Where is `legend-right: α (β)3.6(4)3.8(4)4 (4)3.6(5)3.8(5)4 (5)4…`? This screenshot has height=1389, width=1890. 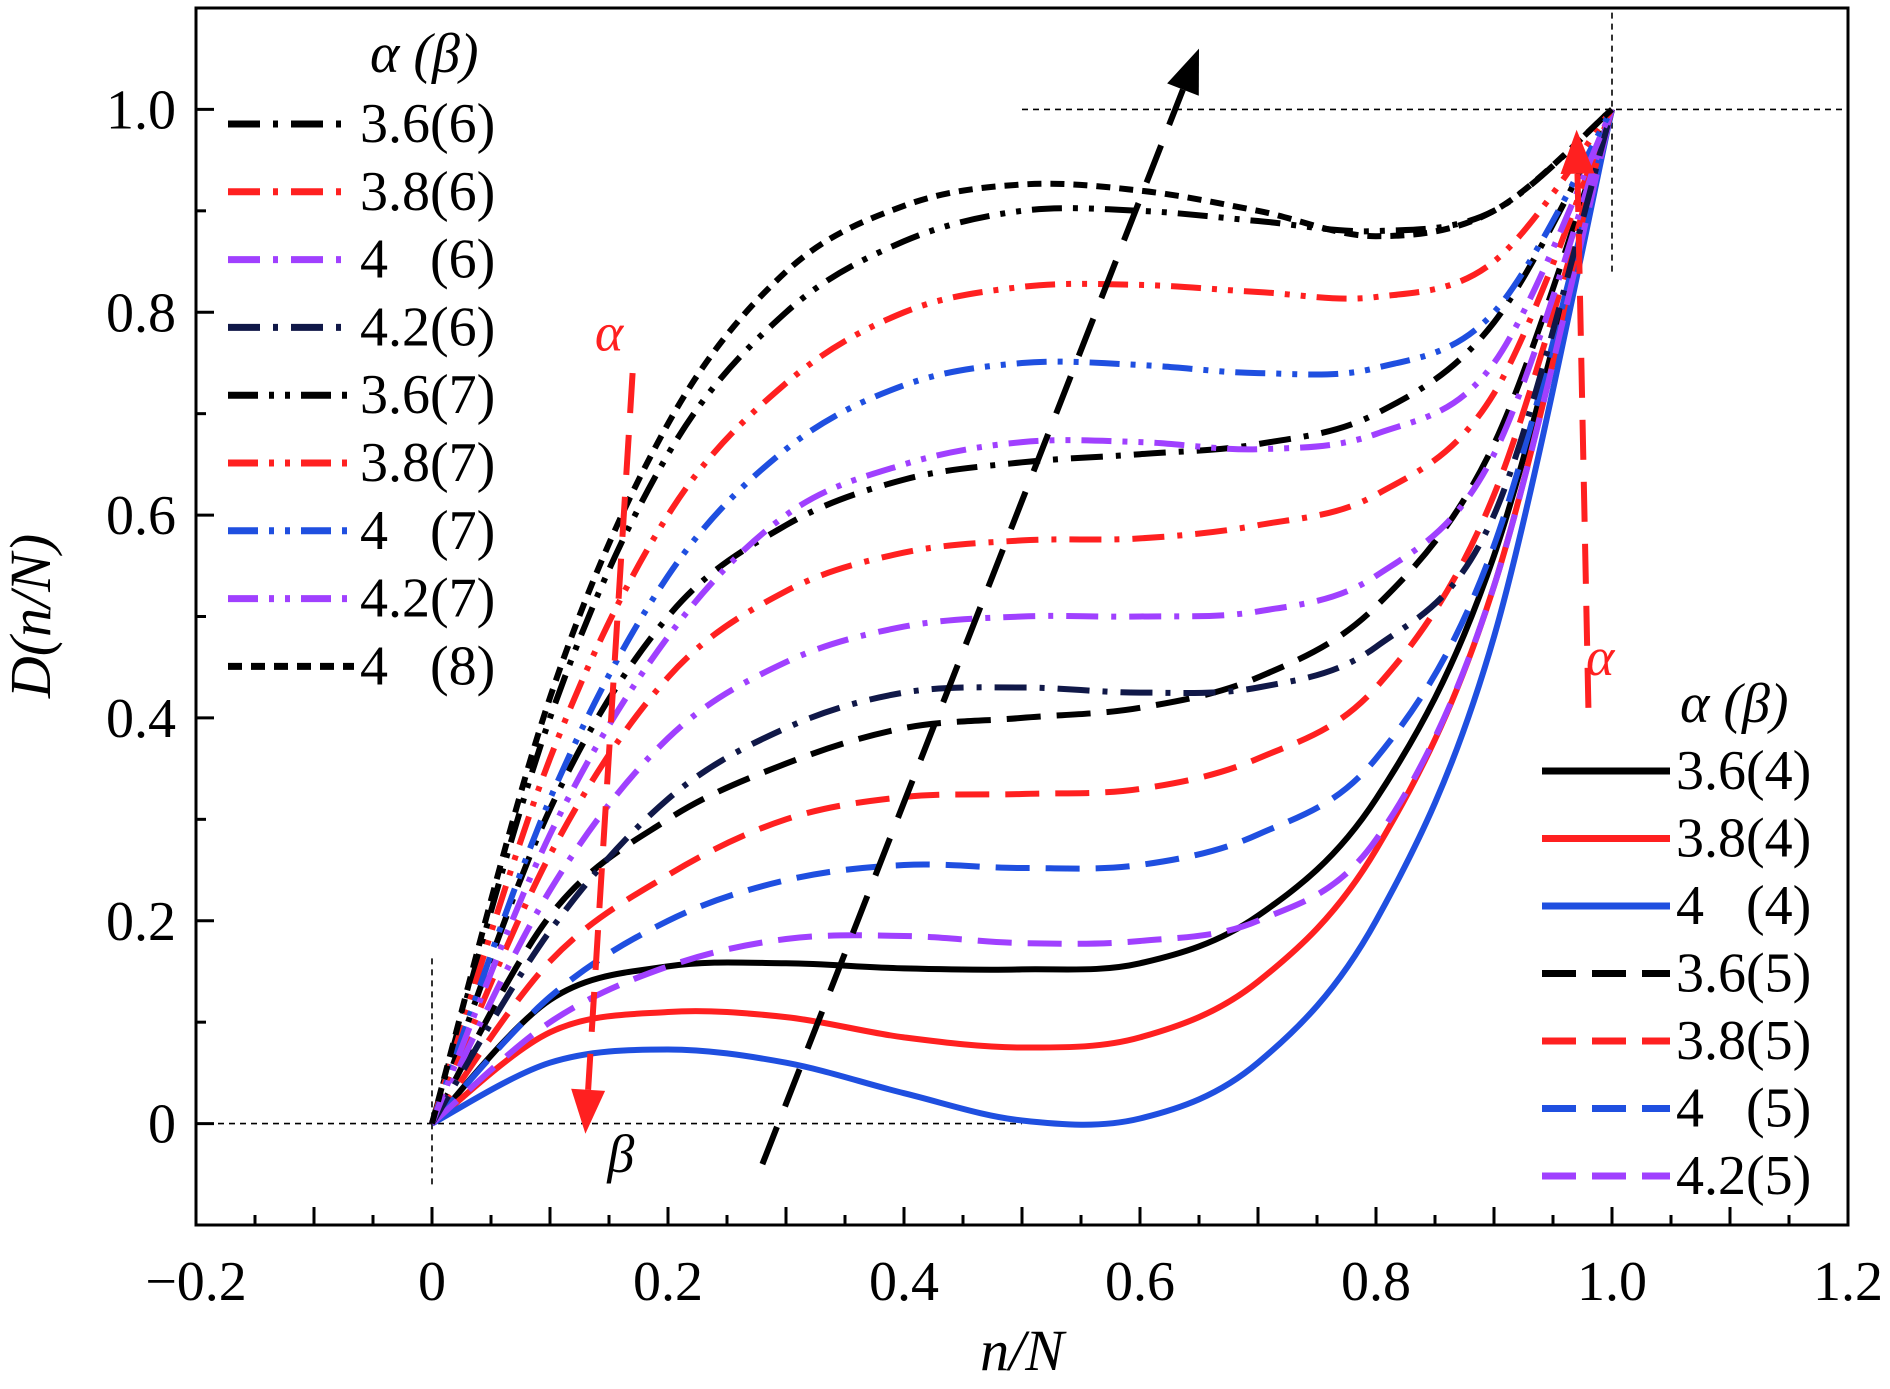 legend-right: α (β)3.6(4)3.8(4)4 (4)3.6(5)3.8(5)4 (5)4… is located at coordinates (1676, 940).